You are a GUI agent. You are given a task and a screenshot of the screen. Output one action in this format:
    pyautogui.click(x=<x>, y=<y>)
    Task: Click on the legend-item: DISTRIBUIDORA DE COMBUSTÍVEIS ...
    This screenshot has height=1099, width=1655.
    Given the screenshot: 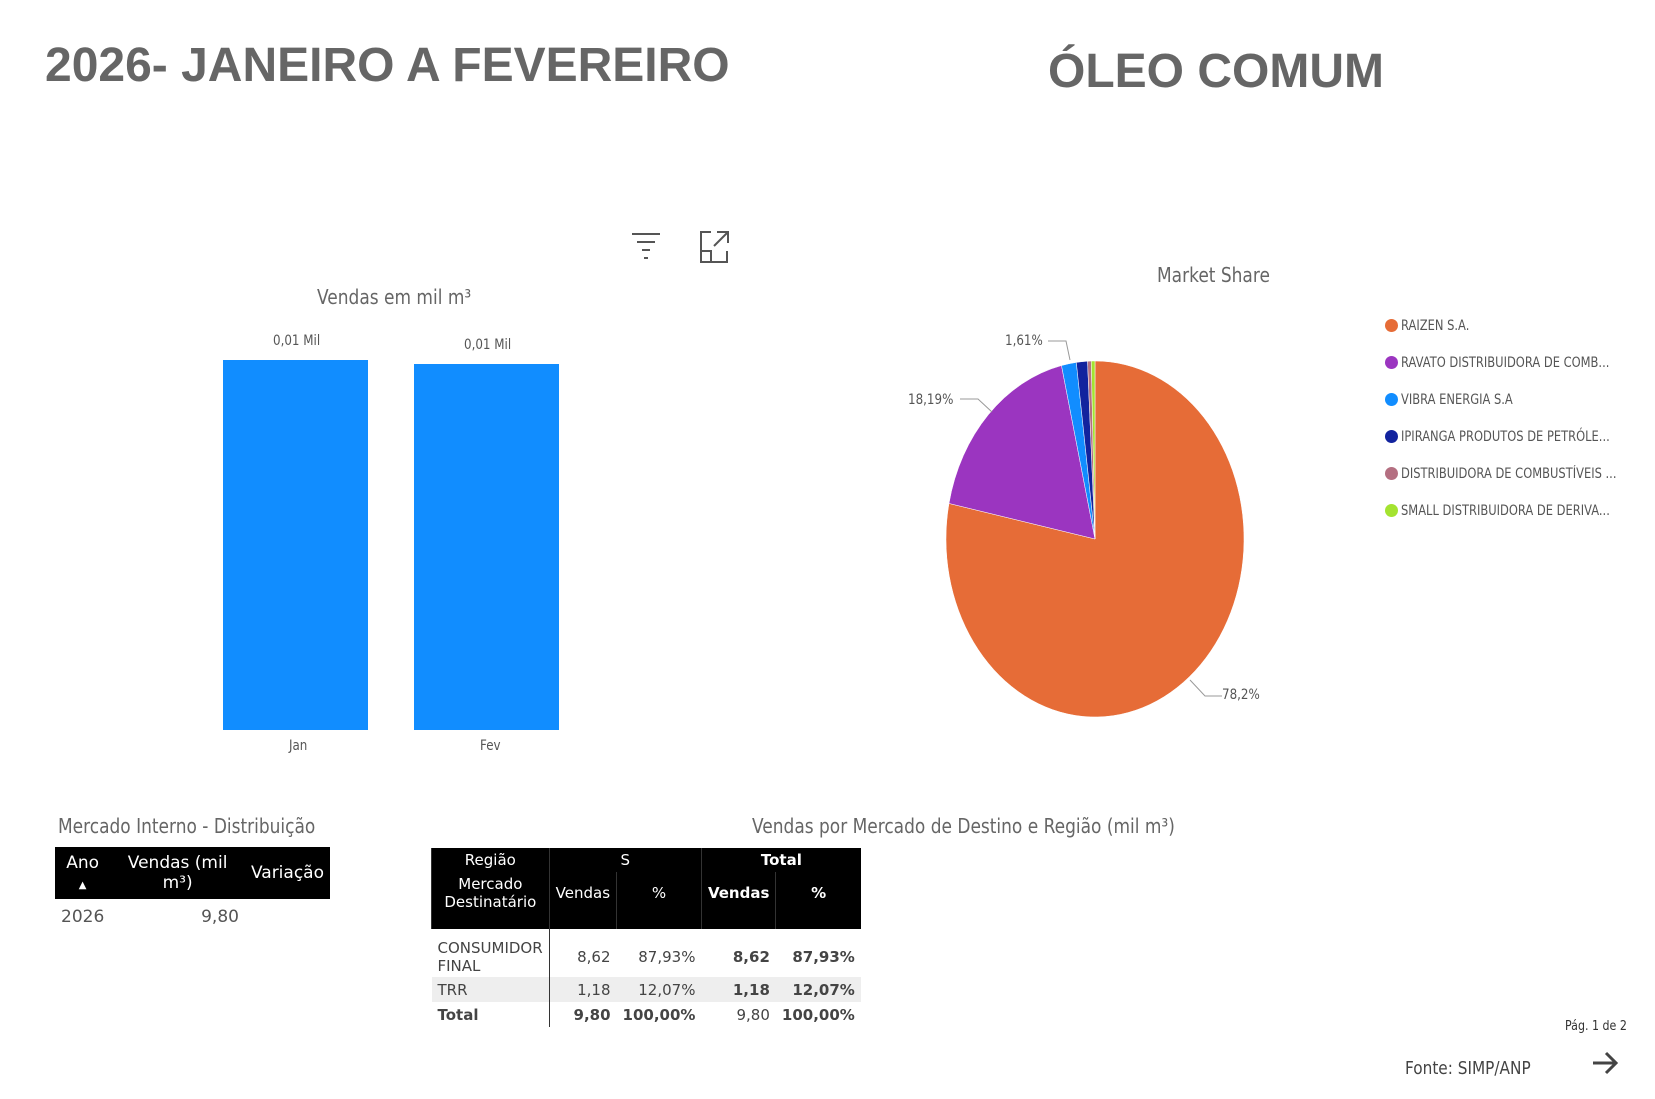 What is the action you would take?
    pyautogui.click(x=1520, y=473)
    